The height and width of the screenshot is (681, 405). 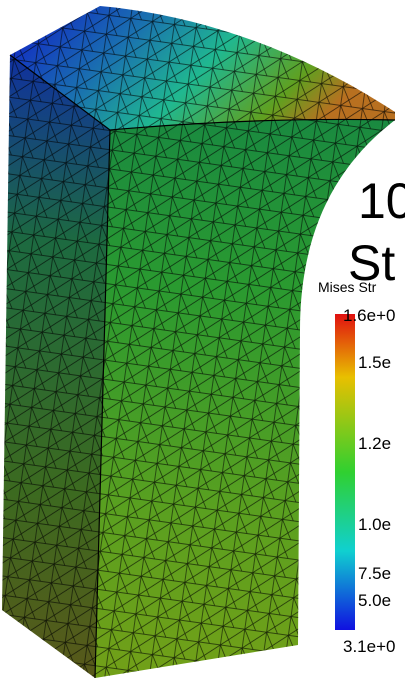 What do you see at coordinates (369, 646) in the screenshot?
I see `colorbar-tick-label: 3.1e+0` at bounding box center [369, 646].